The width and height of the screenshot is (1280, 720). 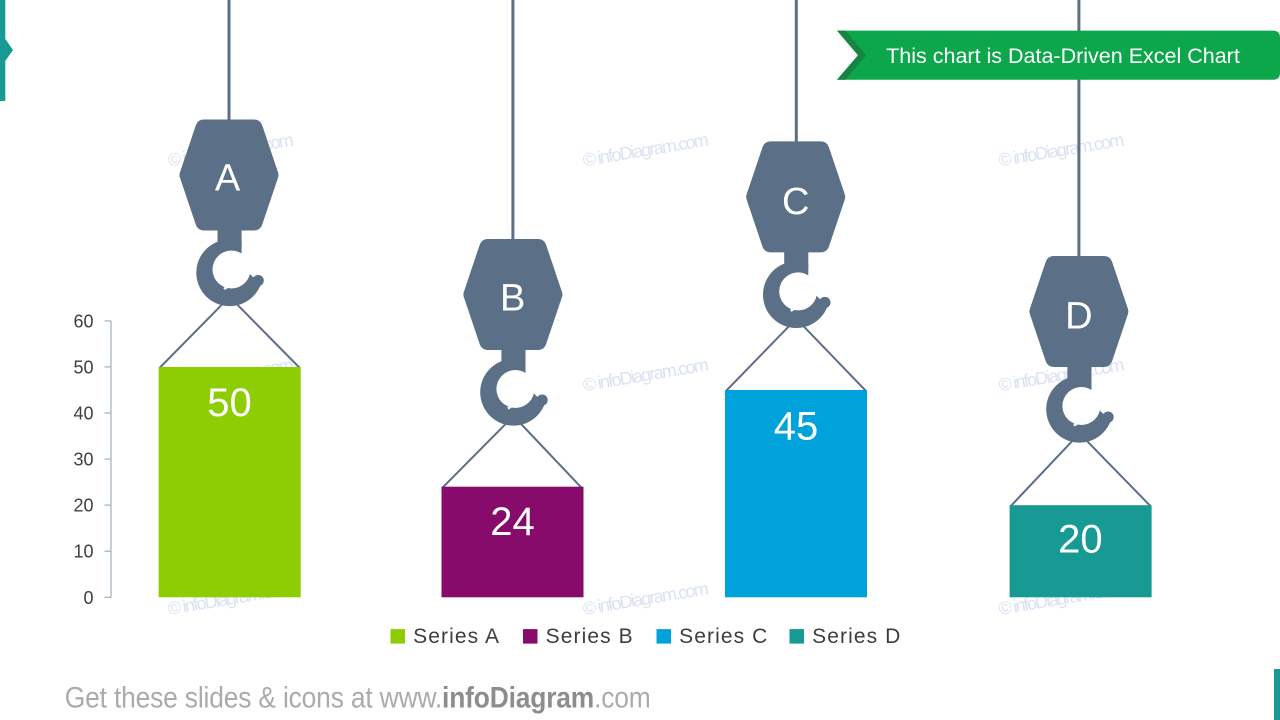 I want to click on svg-text: 30, so click(x=83, y=460).